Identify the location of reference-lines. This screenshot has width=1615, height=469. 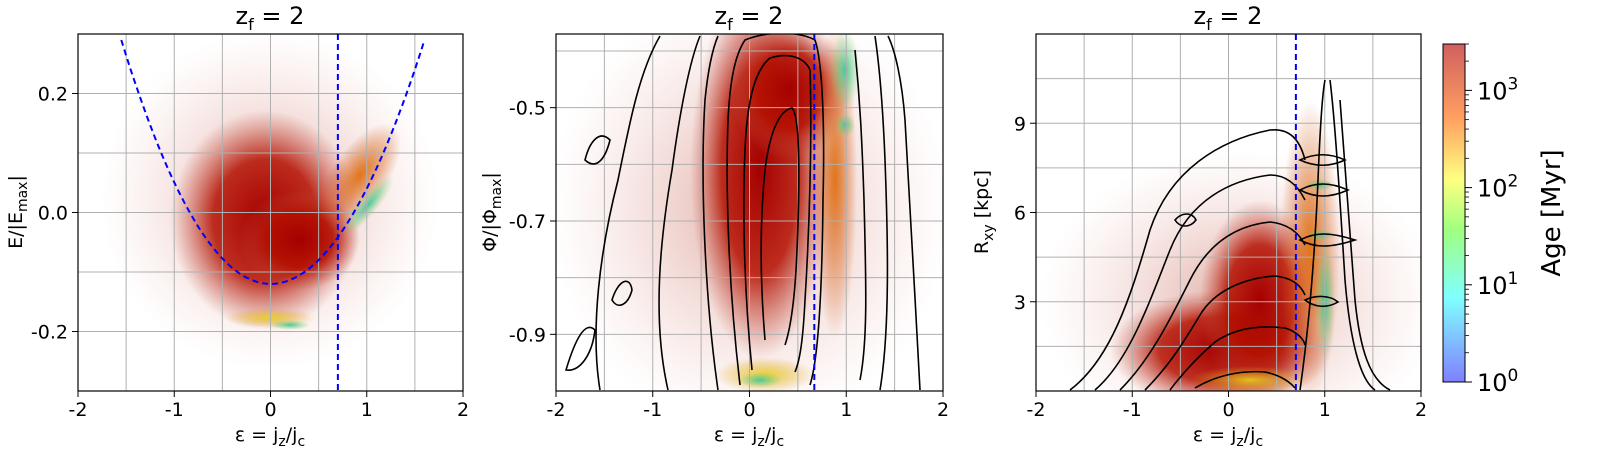
(273, 212).